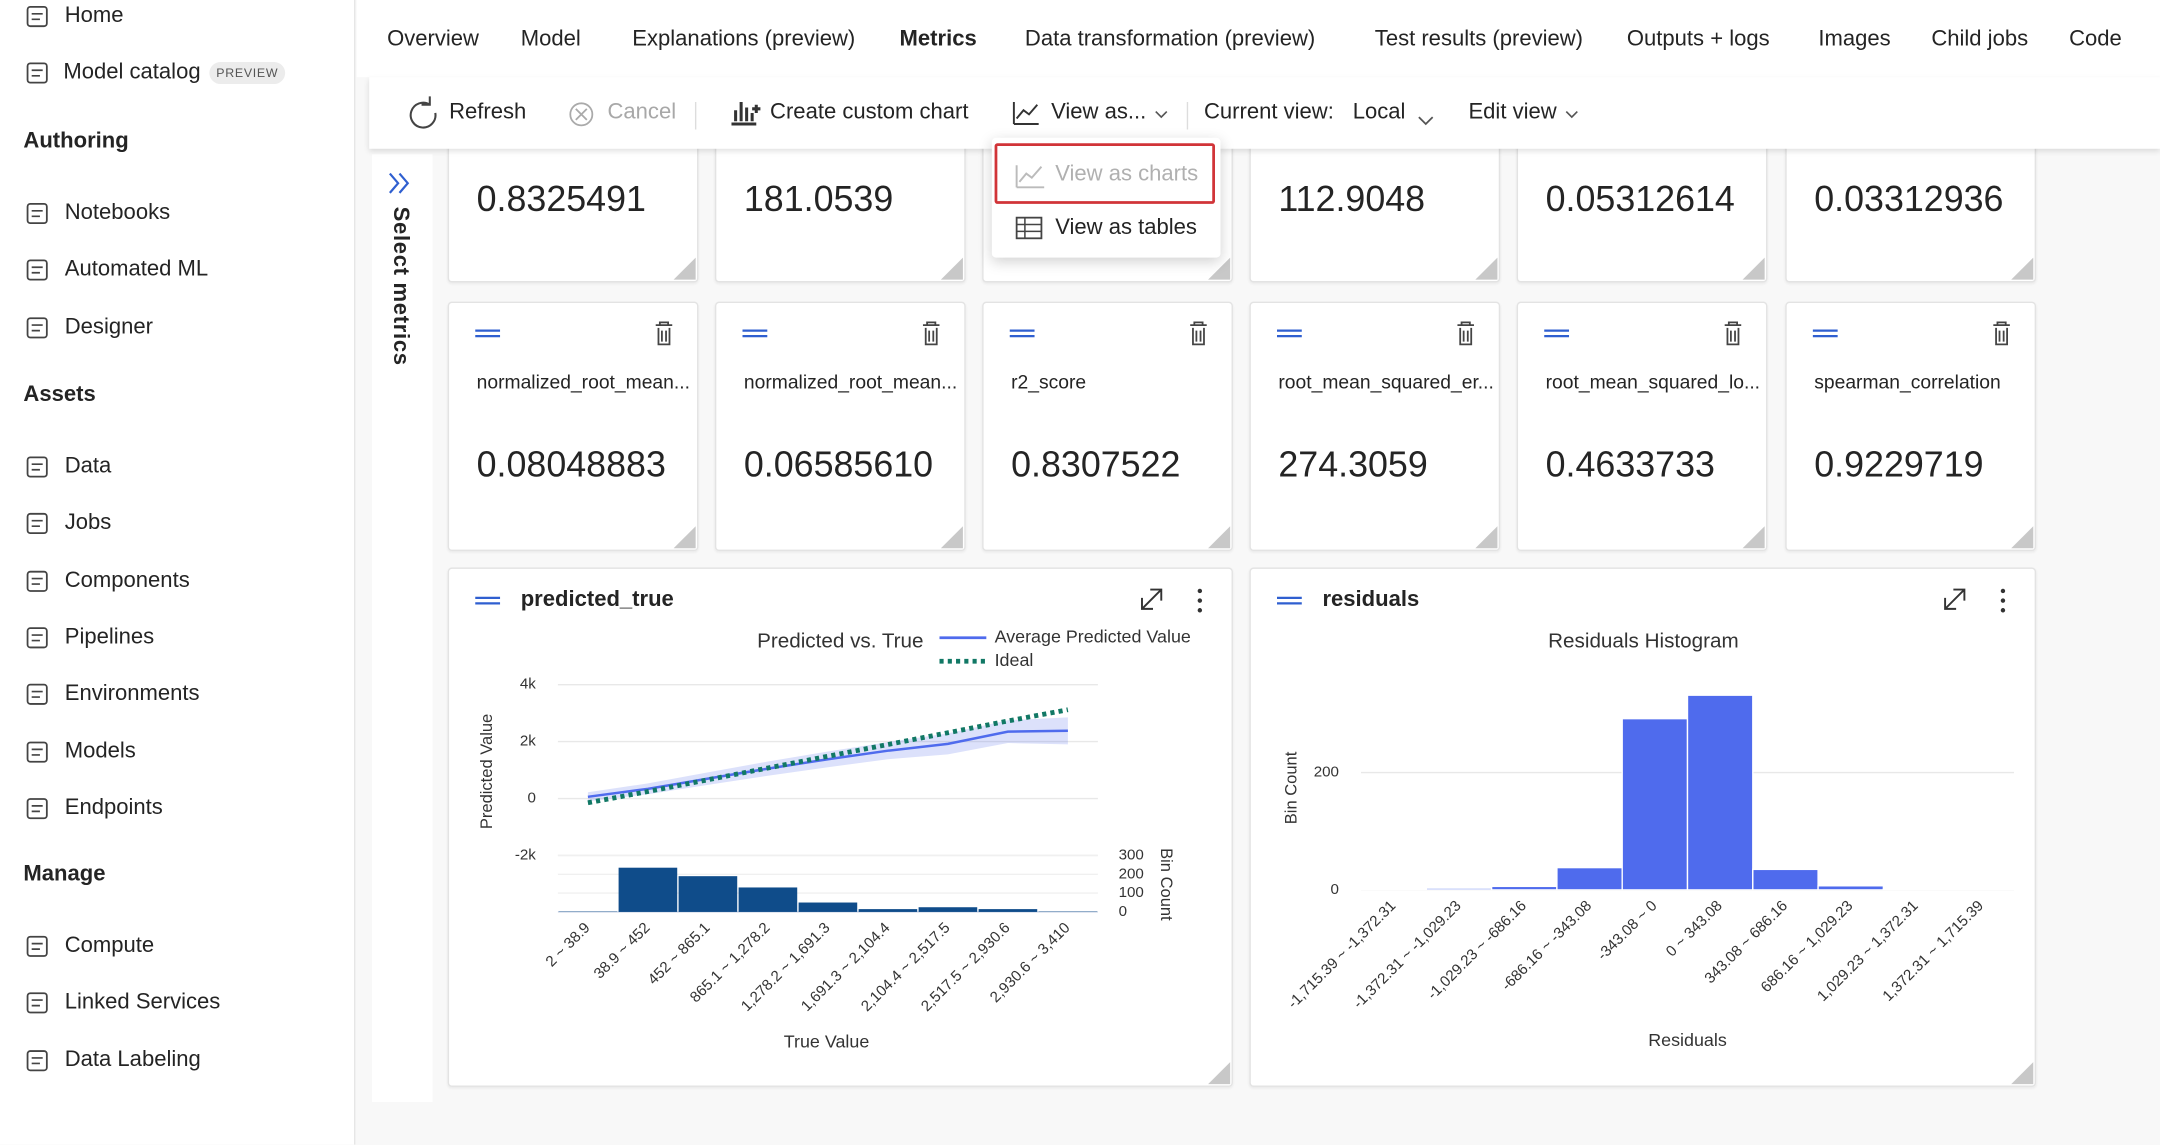 Image resolution: width=2160 pixels, height=1145 pixels. What do you see at coordinates (1353, 464) in the screenshot?
I see `metric-value: 274.3059` at bounding box center [1353, 464].